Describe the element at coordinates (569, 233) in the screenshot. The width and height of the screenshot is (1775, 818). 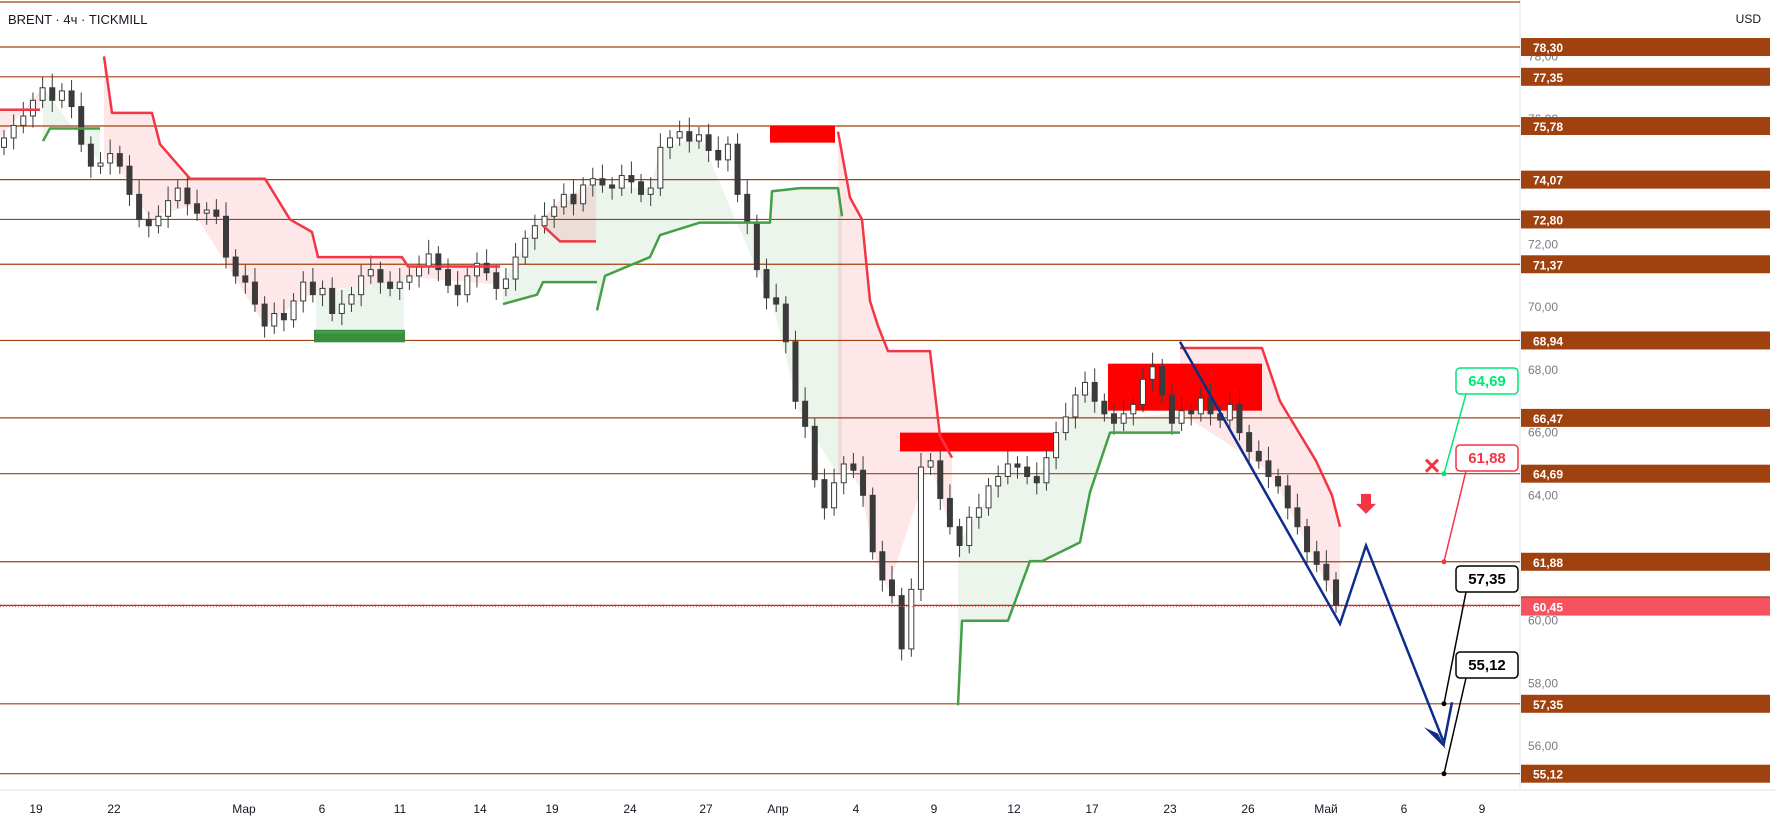
I see `trailing-stop-red` at that location.